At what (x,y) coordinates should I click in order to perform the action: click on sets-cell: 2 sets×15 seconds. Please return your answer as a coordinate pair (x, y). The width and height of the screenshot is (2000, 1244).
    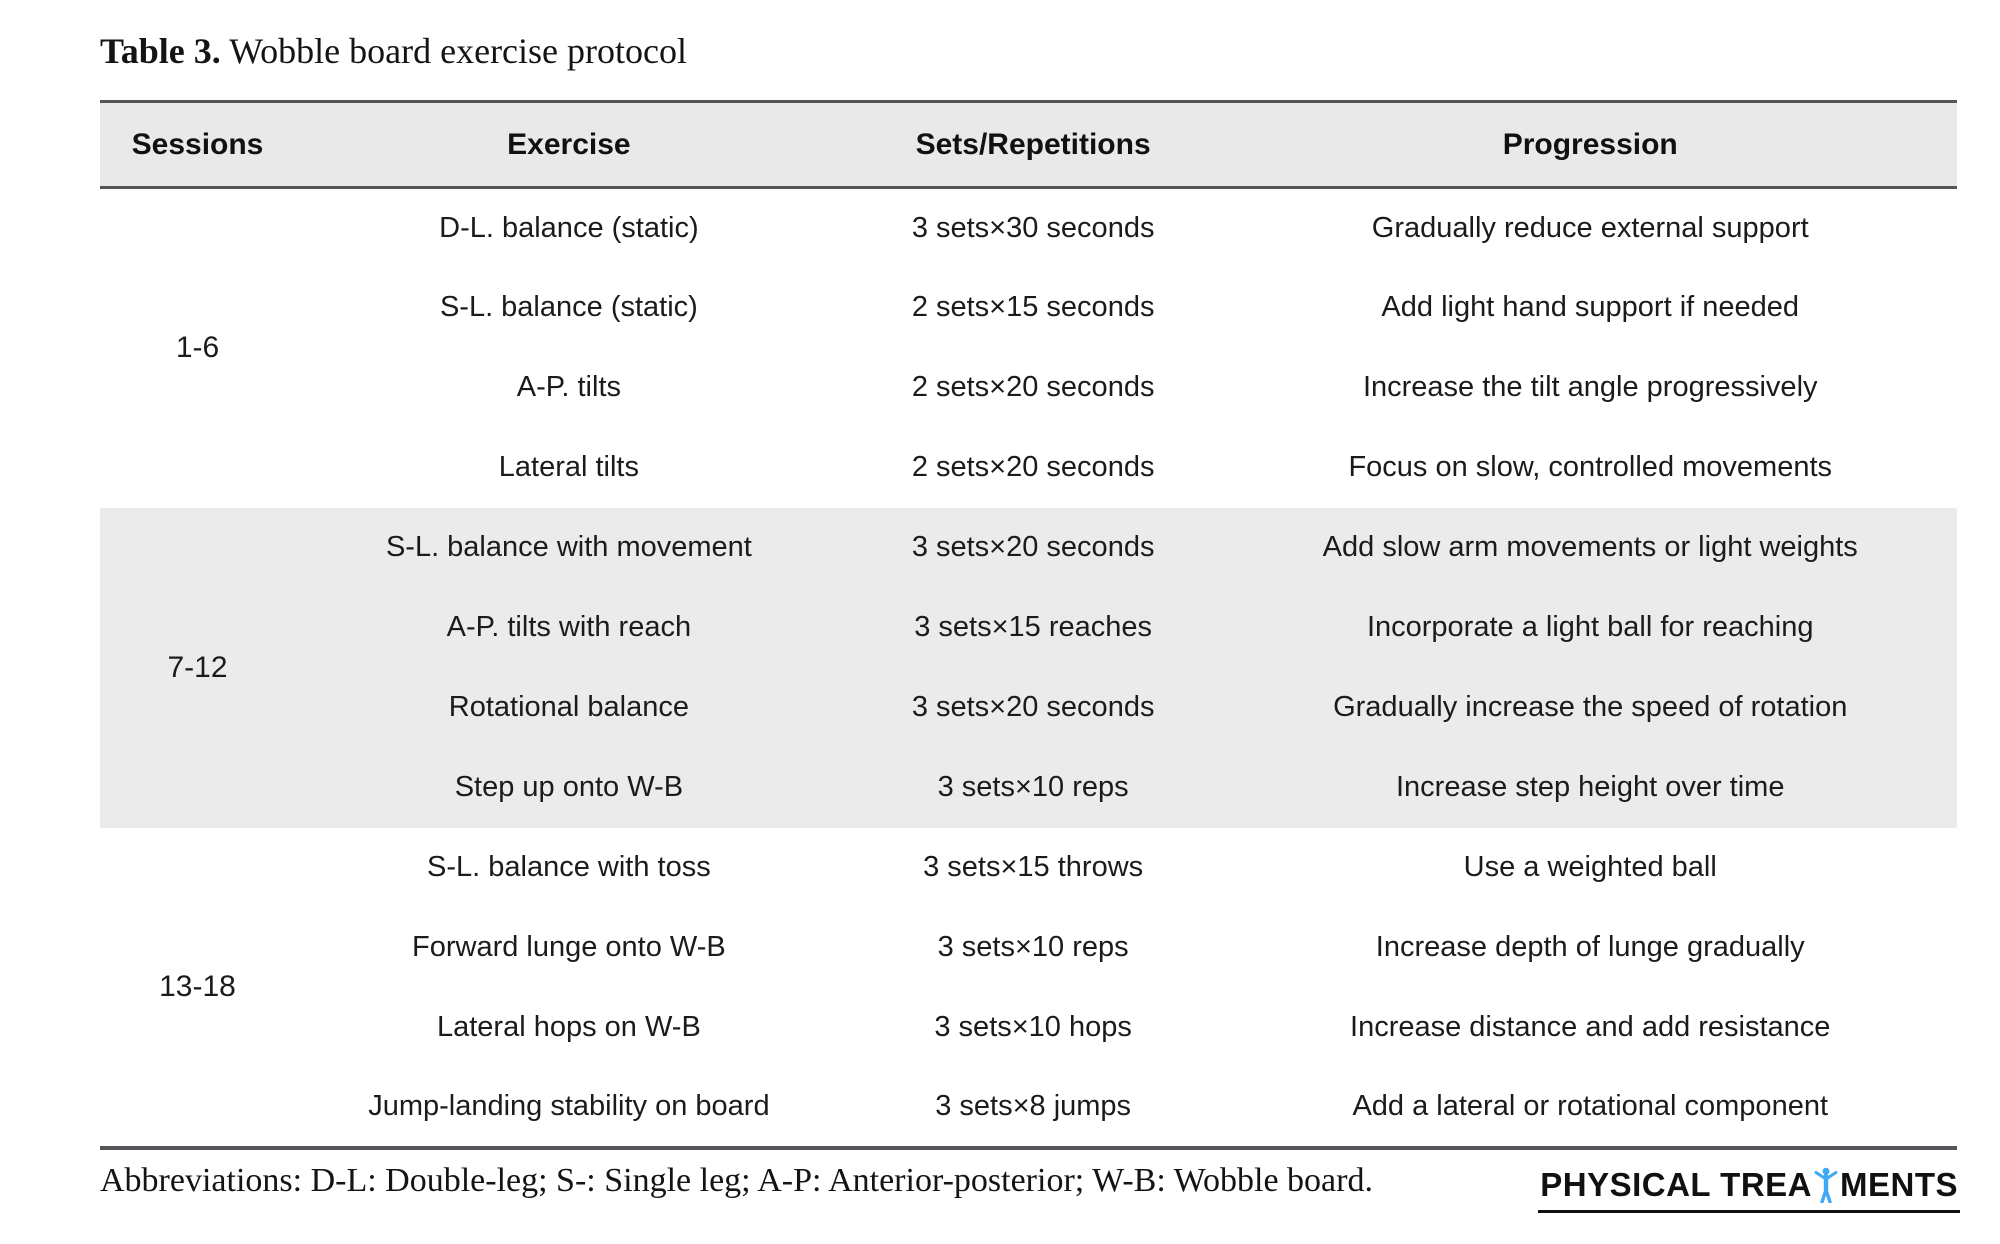
    Looking at the image, I should click on (1033, 307).